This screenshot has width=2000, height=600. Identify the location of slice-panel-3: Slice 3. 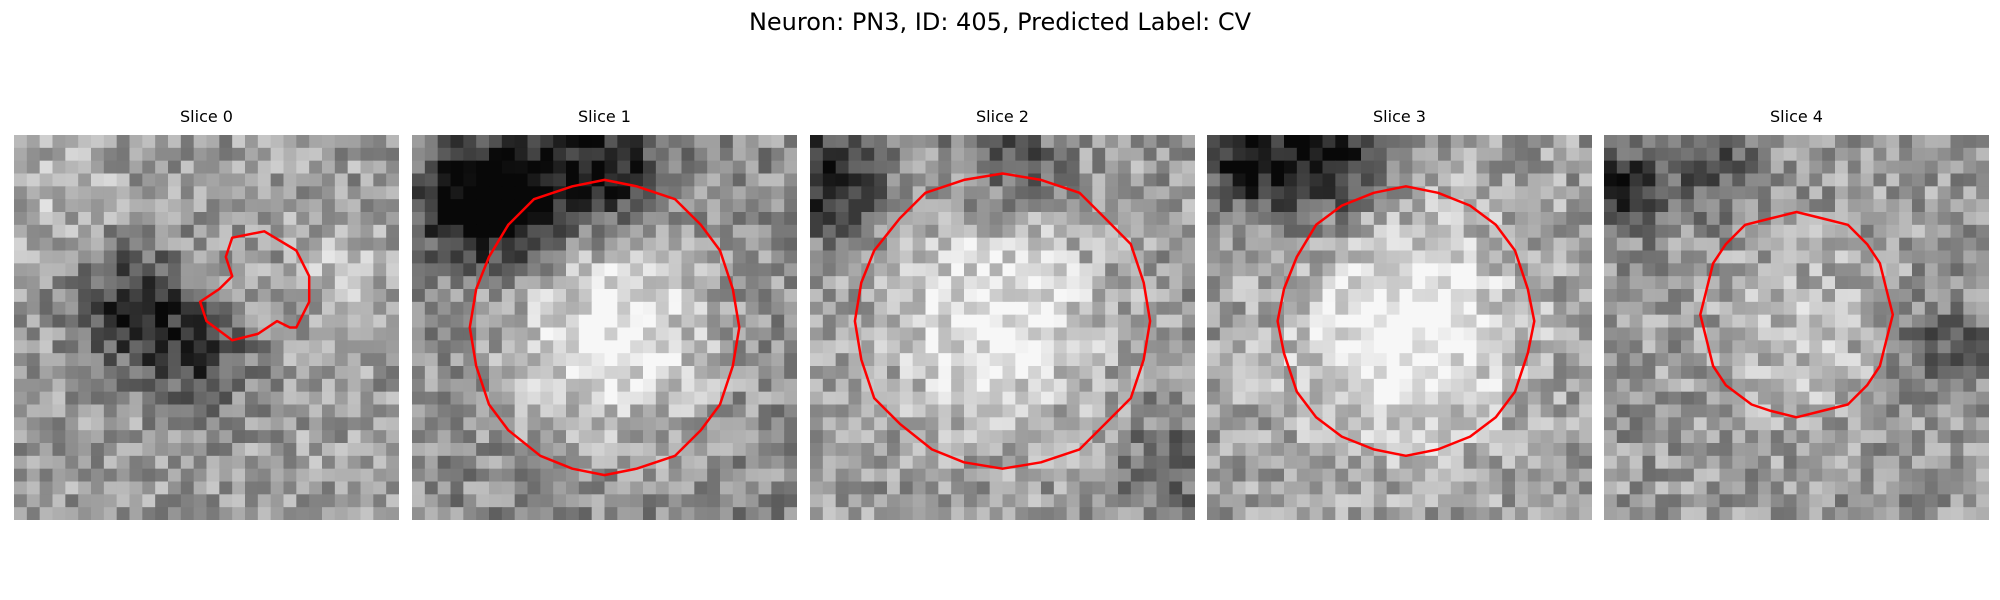
(1399, 312).